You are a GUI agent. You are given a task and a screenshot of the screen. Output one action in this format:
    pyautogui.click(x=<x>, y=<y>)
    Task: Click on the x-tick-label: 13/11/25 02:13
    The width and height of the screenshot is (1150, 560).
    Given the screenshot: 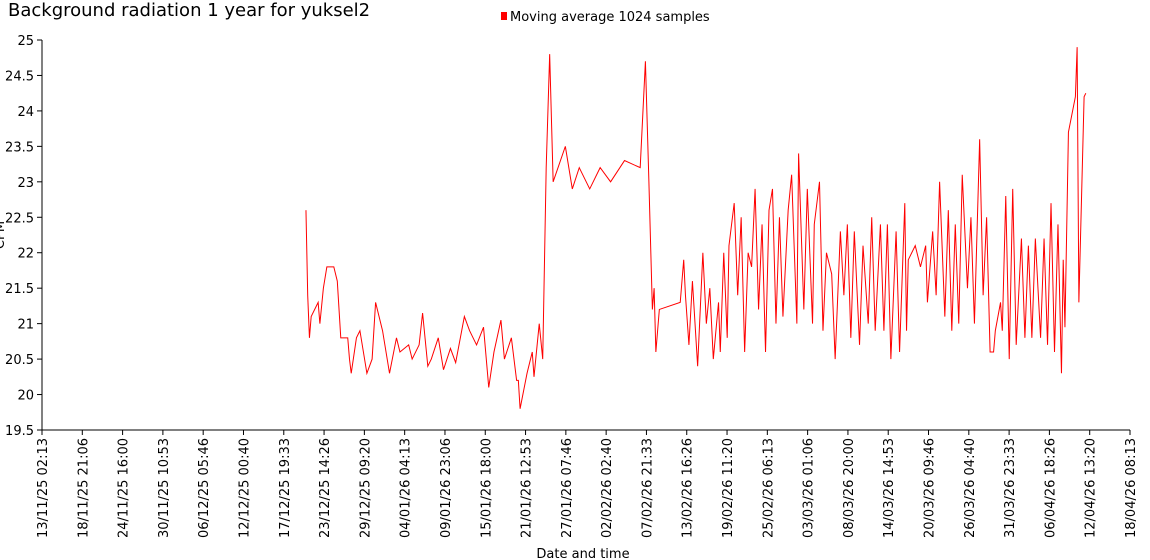 What is the action you would take?
    pyautogui.click(x=43, y=488)
    